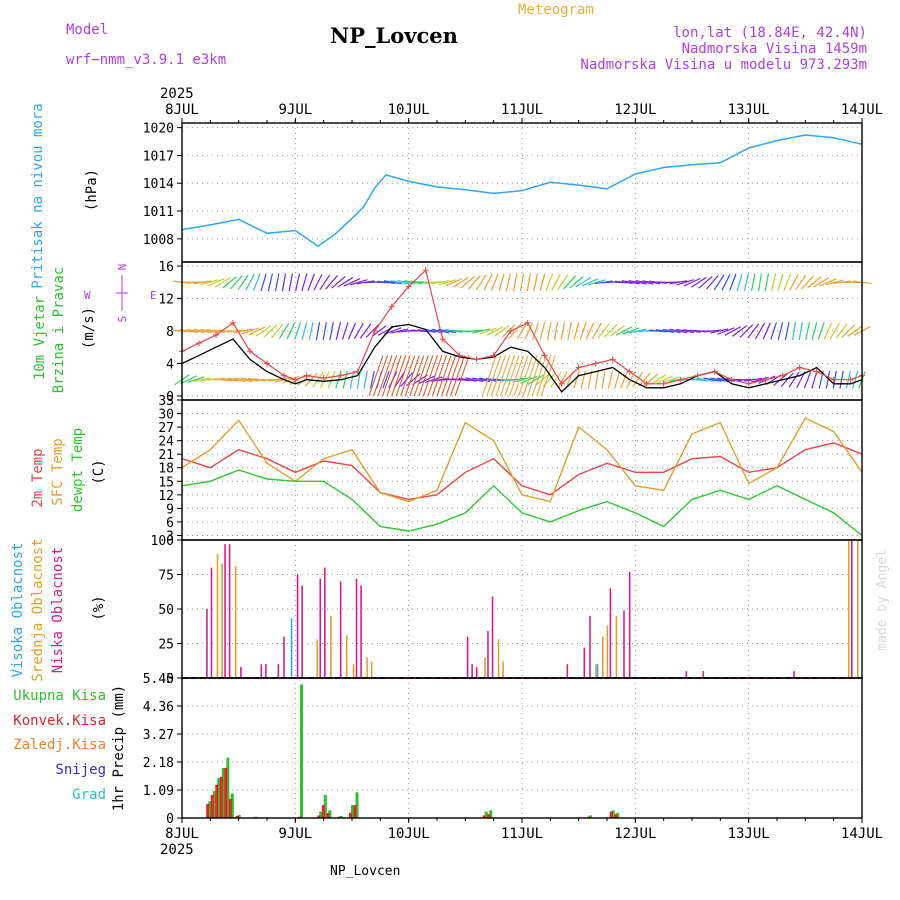 This screenshot has height=900, width=900. What do you see at coordinates (38, 609) in the screenshot?
I see `cloud-label-mid: Srednja Oblacnost` at bounding box center [38, 609].